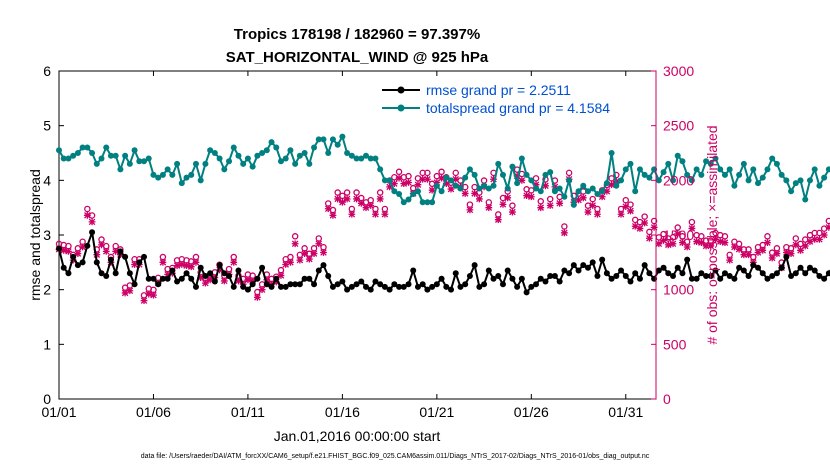 The image size is (830, 470). I want to click on legend-totalspread-label: totalspread grand pr = 4.1584, so click(518, 108).